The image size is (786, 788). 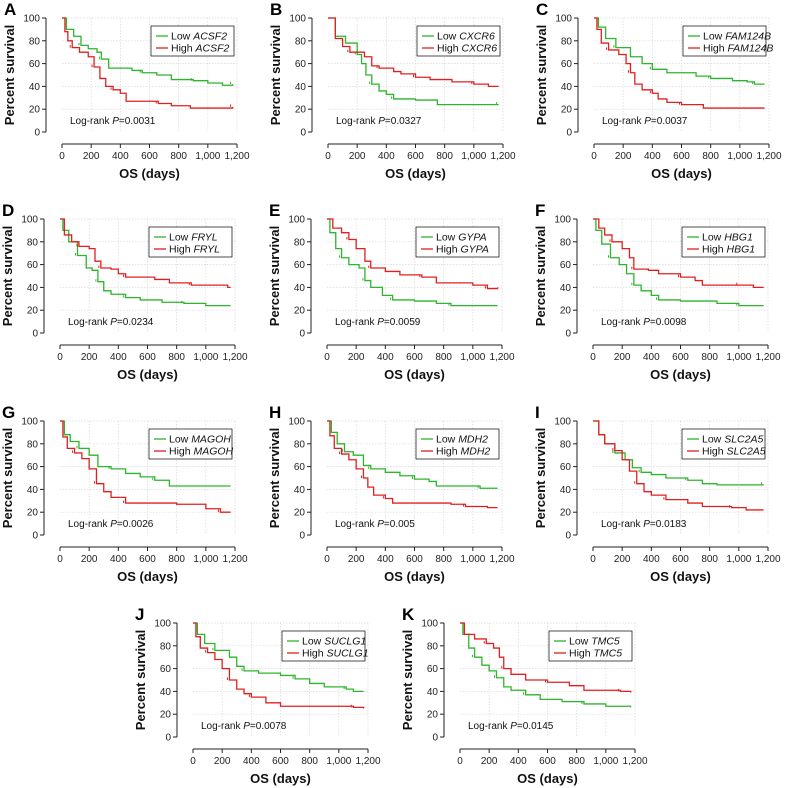 I want to click on log-rank-p-value: Log-rank P=0.0059, so click(x=378, y=322).